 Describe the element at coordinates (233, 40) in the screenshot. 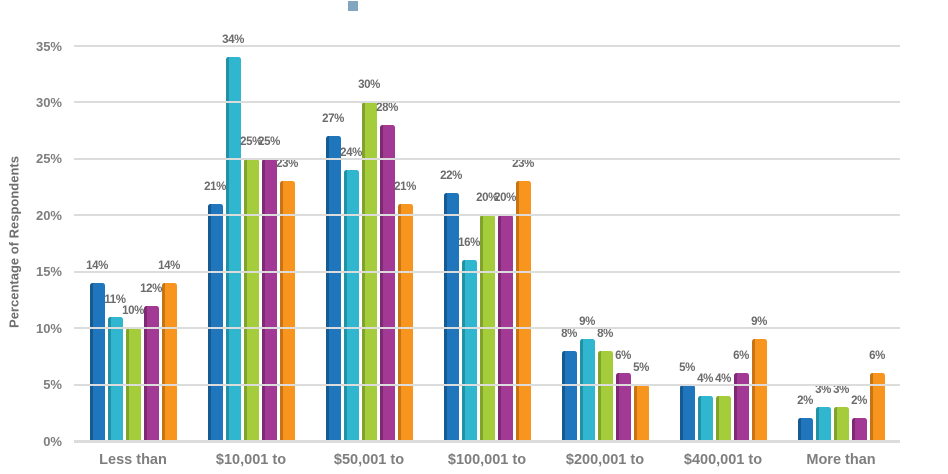

I see `data-label-cyan-2: 34%` at that location.